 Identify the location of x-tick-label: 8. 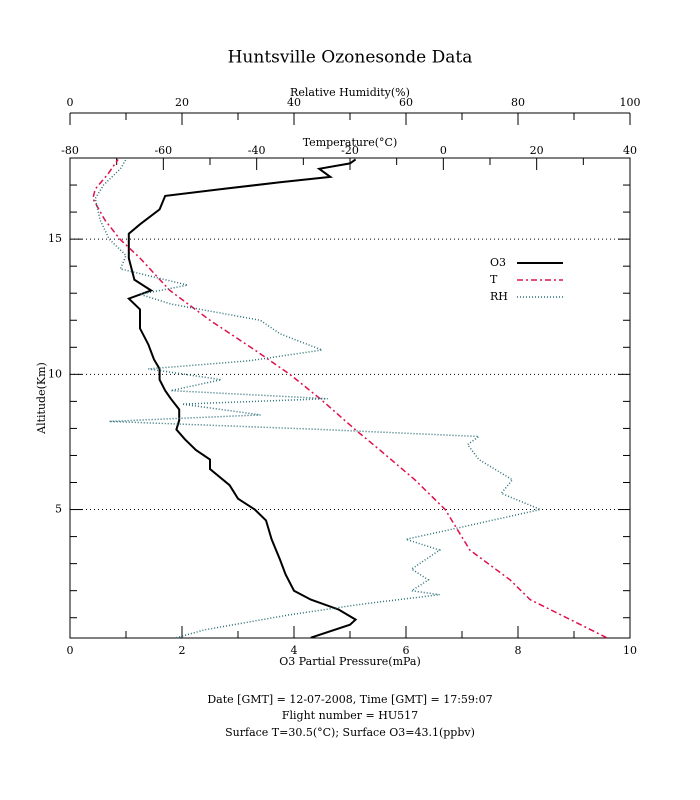
(518, 650).